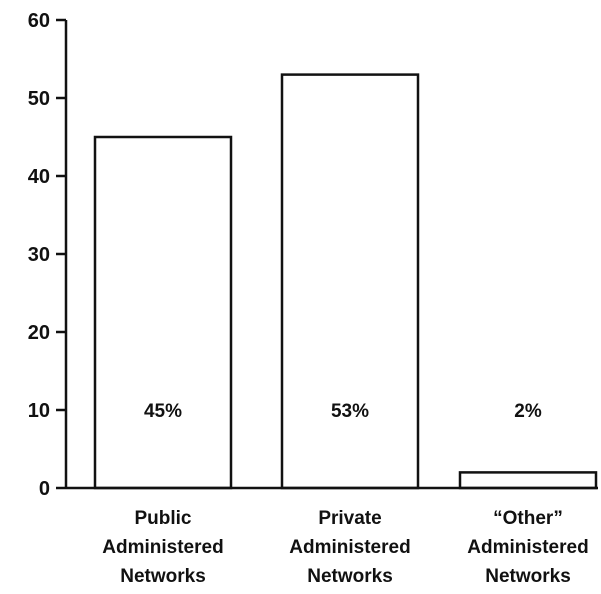  What do you see at coordinates (39, 21) in the screenshot?
I see `y-tick-label: 60` at bounding box center [39, 21].